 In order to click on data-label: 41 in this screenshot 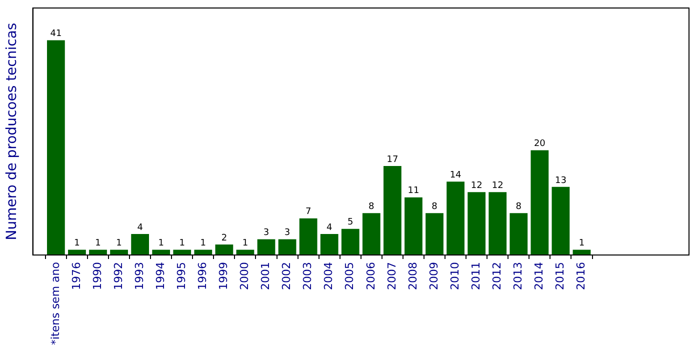, I will do `click(56, 34)`.